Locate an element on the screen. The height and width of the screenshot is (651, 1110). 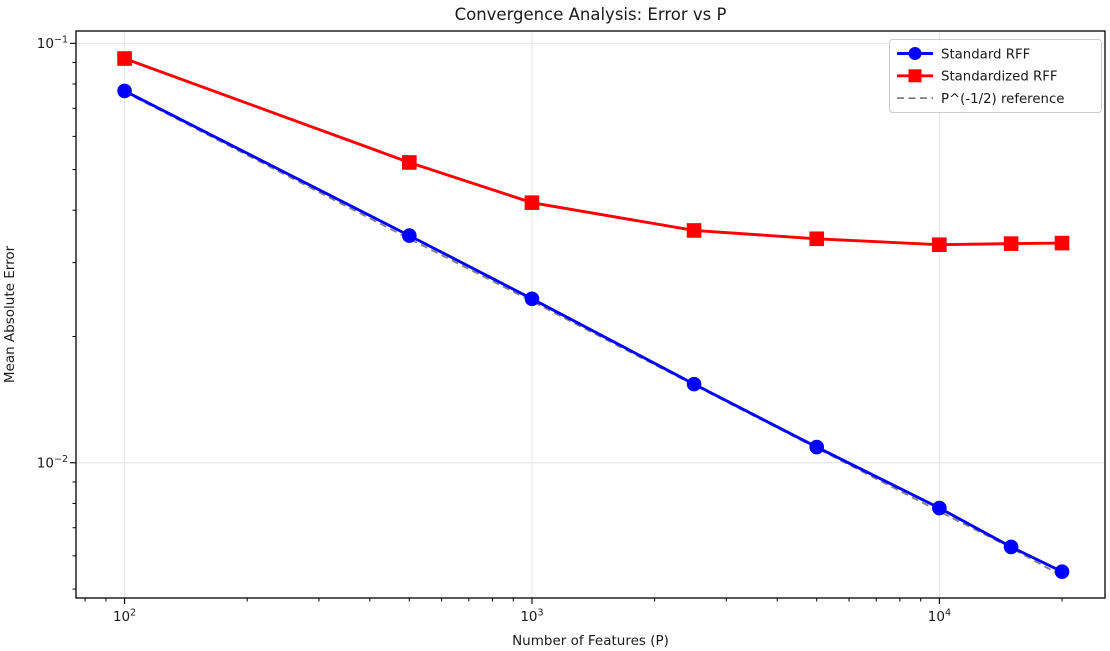
y-tick-label: 10⁻² is located at coordinates (52, 463).